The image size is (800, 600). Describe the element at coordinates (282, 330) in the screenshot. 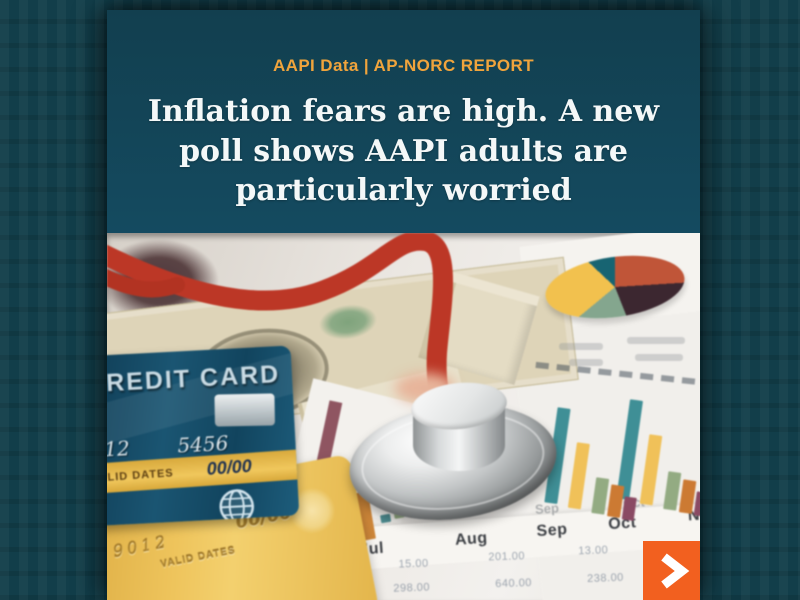

I see `stethoscope-tube` at that location.